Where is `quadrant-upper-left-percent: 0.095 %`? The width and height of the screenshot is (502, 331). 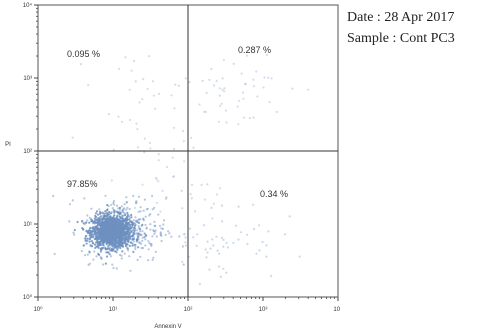 quadrant-upper-left-percent: 0.095 % is located at coordinates (83, 54).